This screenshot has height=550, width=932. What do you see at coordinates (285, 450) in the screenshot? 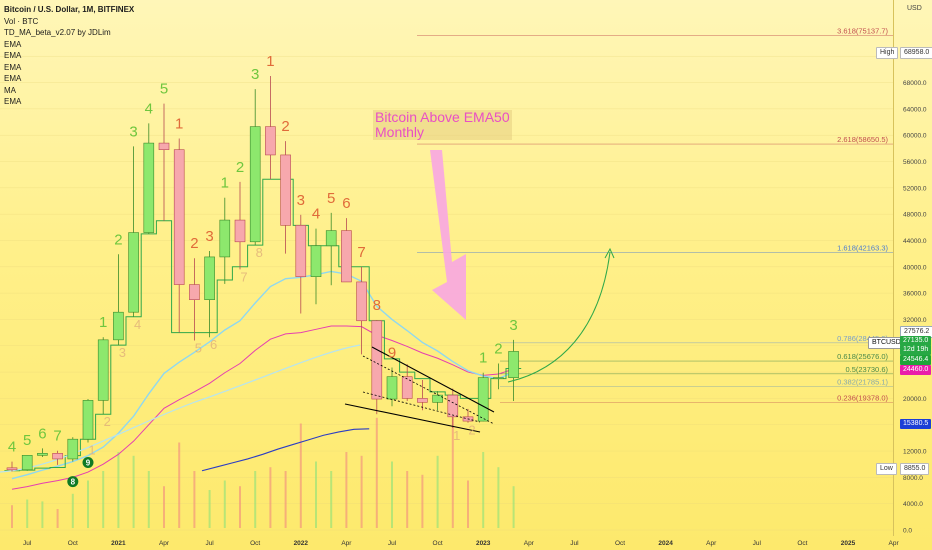
I see `ma-navy-line` at bounding box center [285, 450].